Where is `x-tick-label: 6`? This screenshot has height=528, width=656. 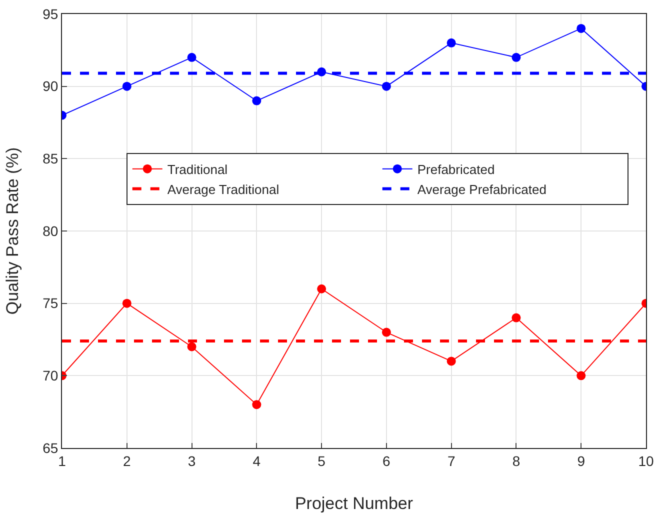
x-tick-label: 6 is located at coordinates (386, 460).